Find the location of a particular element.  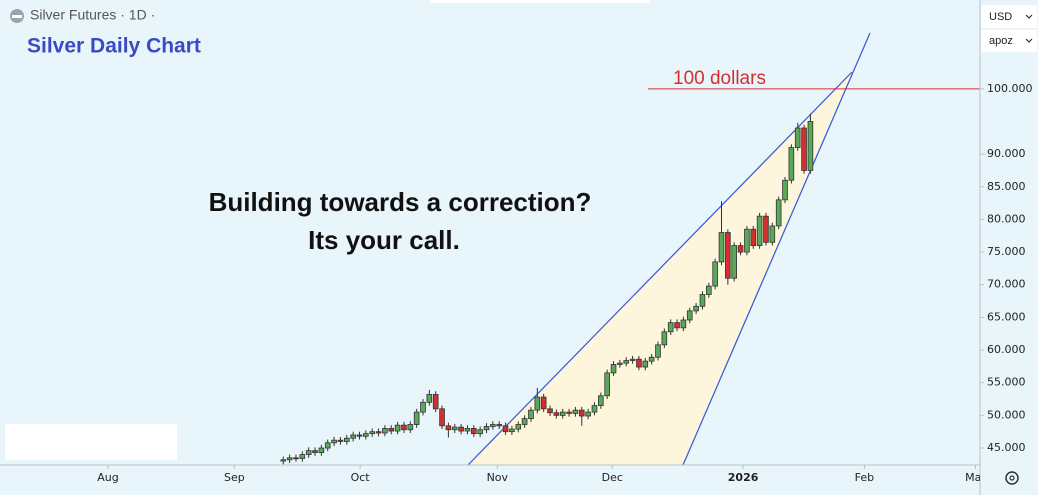

currency-select is located at coordinates (1009, 16).